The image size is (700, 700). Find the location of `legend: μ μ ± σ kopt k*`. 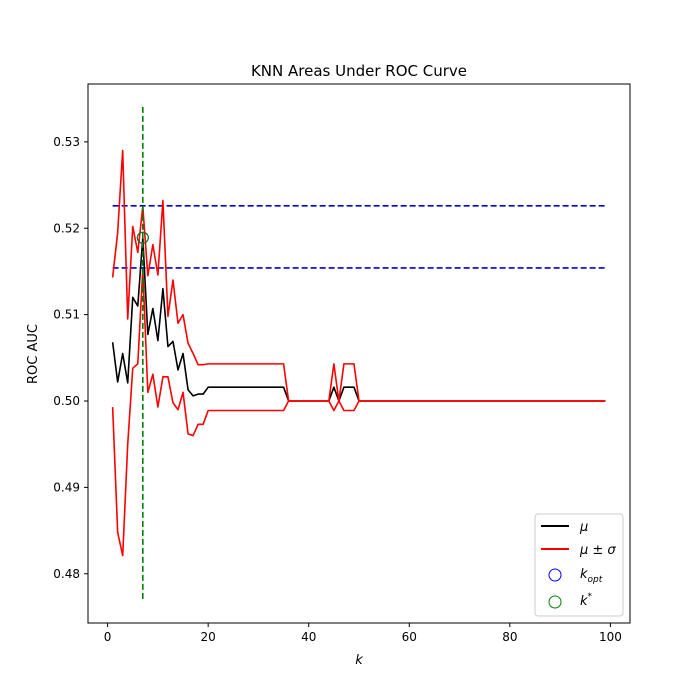

legend: μ μ ± σ kopt k* is located at coordinates (579, 565).